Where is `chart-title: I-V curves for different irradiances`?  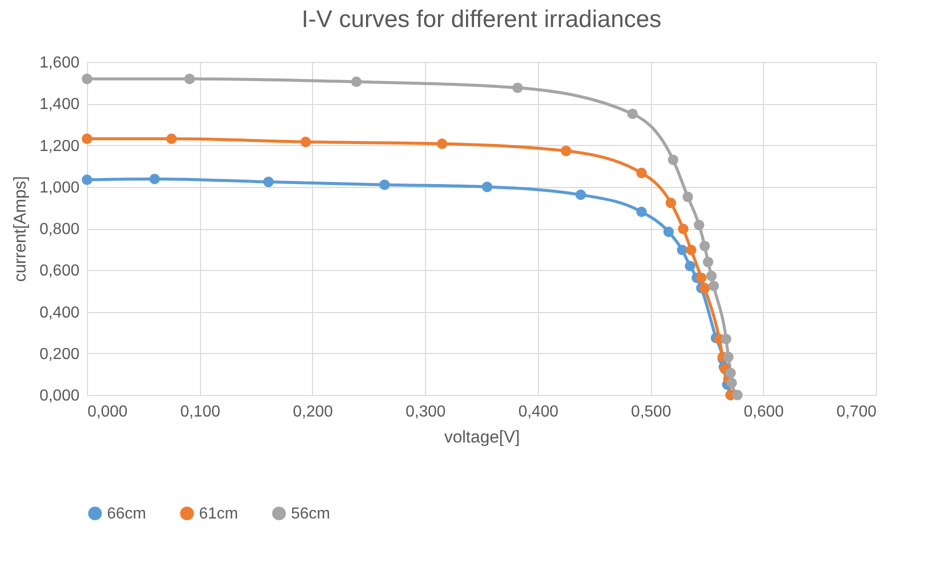 chart-title: I-V curves for different irradiances is located at coordinates (482, 19).